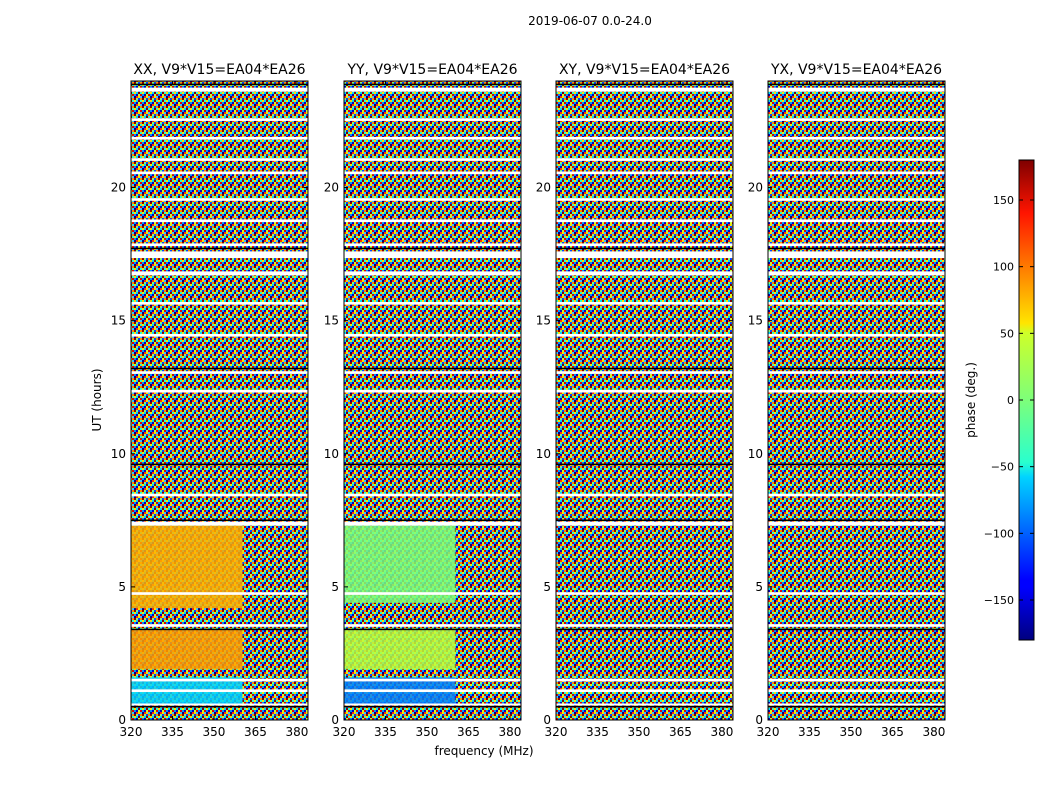 The image size is (1050, 800). What do you see at coordinates (809, 732) in the screenshot?
I see `x-tick-label: 335` at bounding box center [809, 732].